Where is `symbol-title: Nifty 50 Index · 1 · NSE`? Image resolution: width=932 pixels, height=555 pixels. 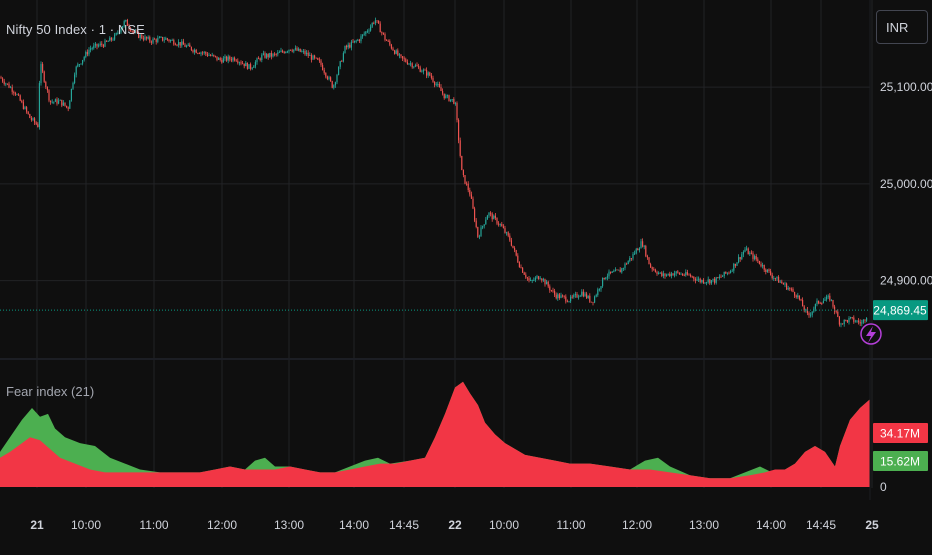
symbol-title: Nifty 50 Index · 1 · NSE is located at coordinates (75, 29).